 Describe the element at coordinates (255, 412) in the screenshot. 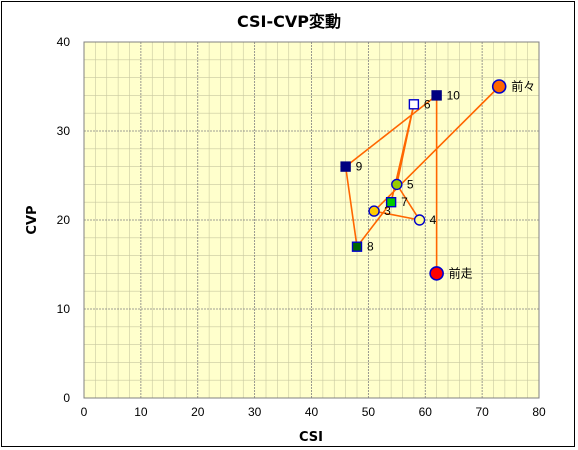

I see `x-tick-label: 30` at that location.